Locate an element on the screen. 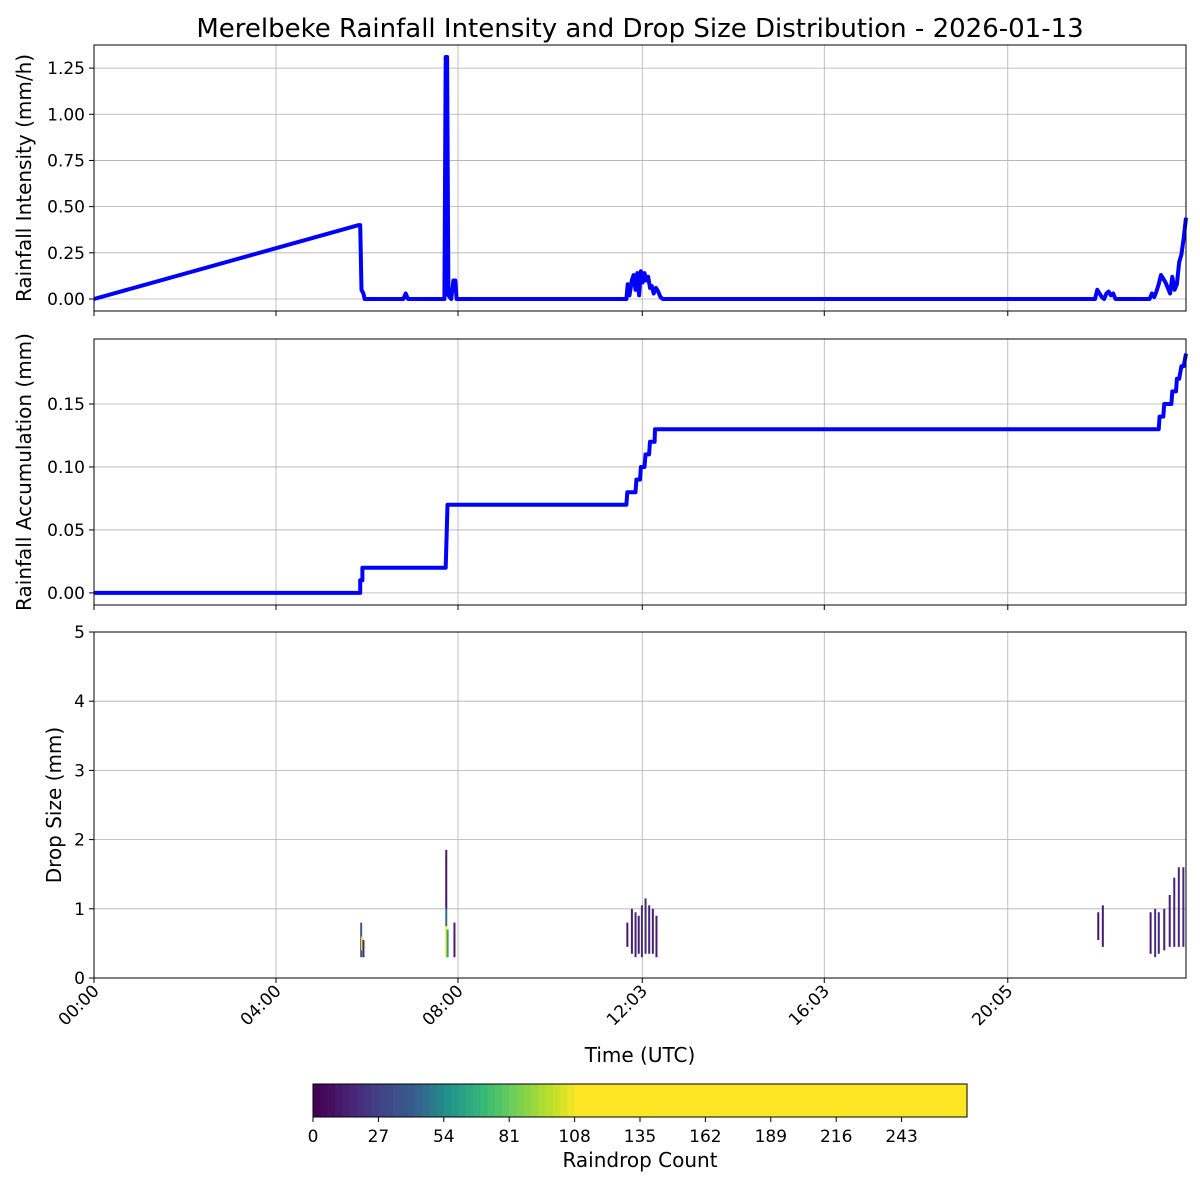 This screenshot has width=1200, height=1200. y-tick-label: 0.10 is located at coordinates (66, 468).